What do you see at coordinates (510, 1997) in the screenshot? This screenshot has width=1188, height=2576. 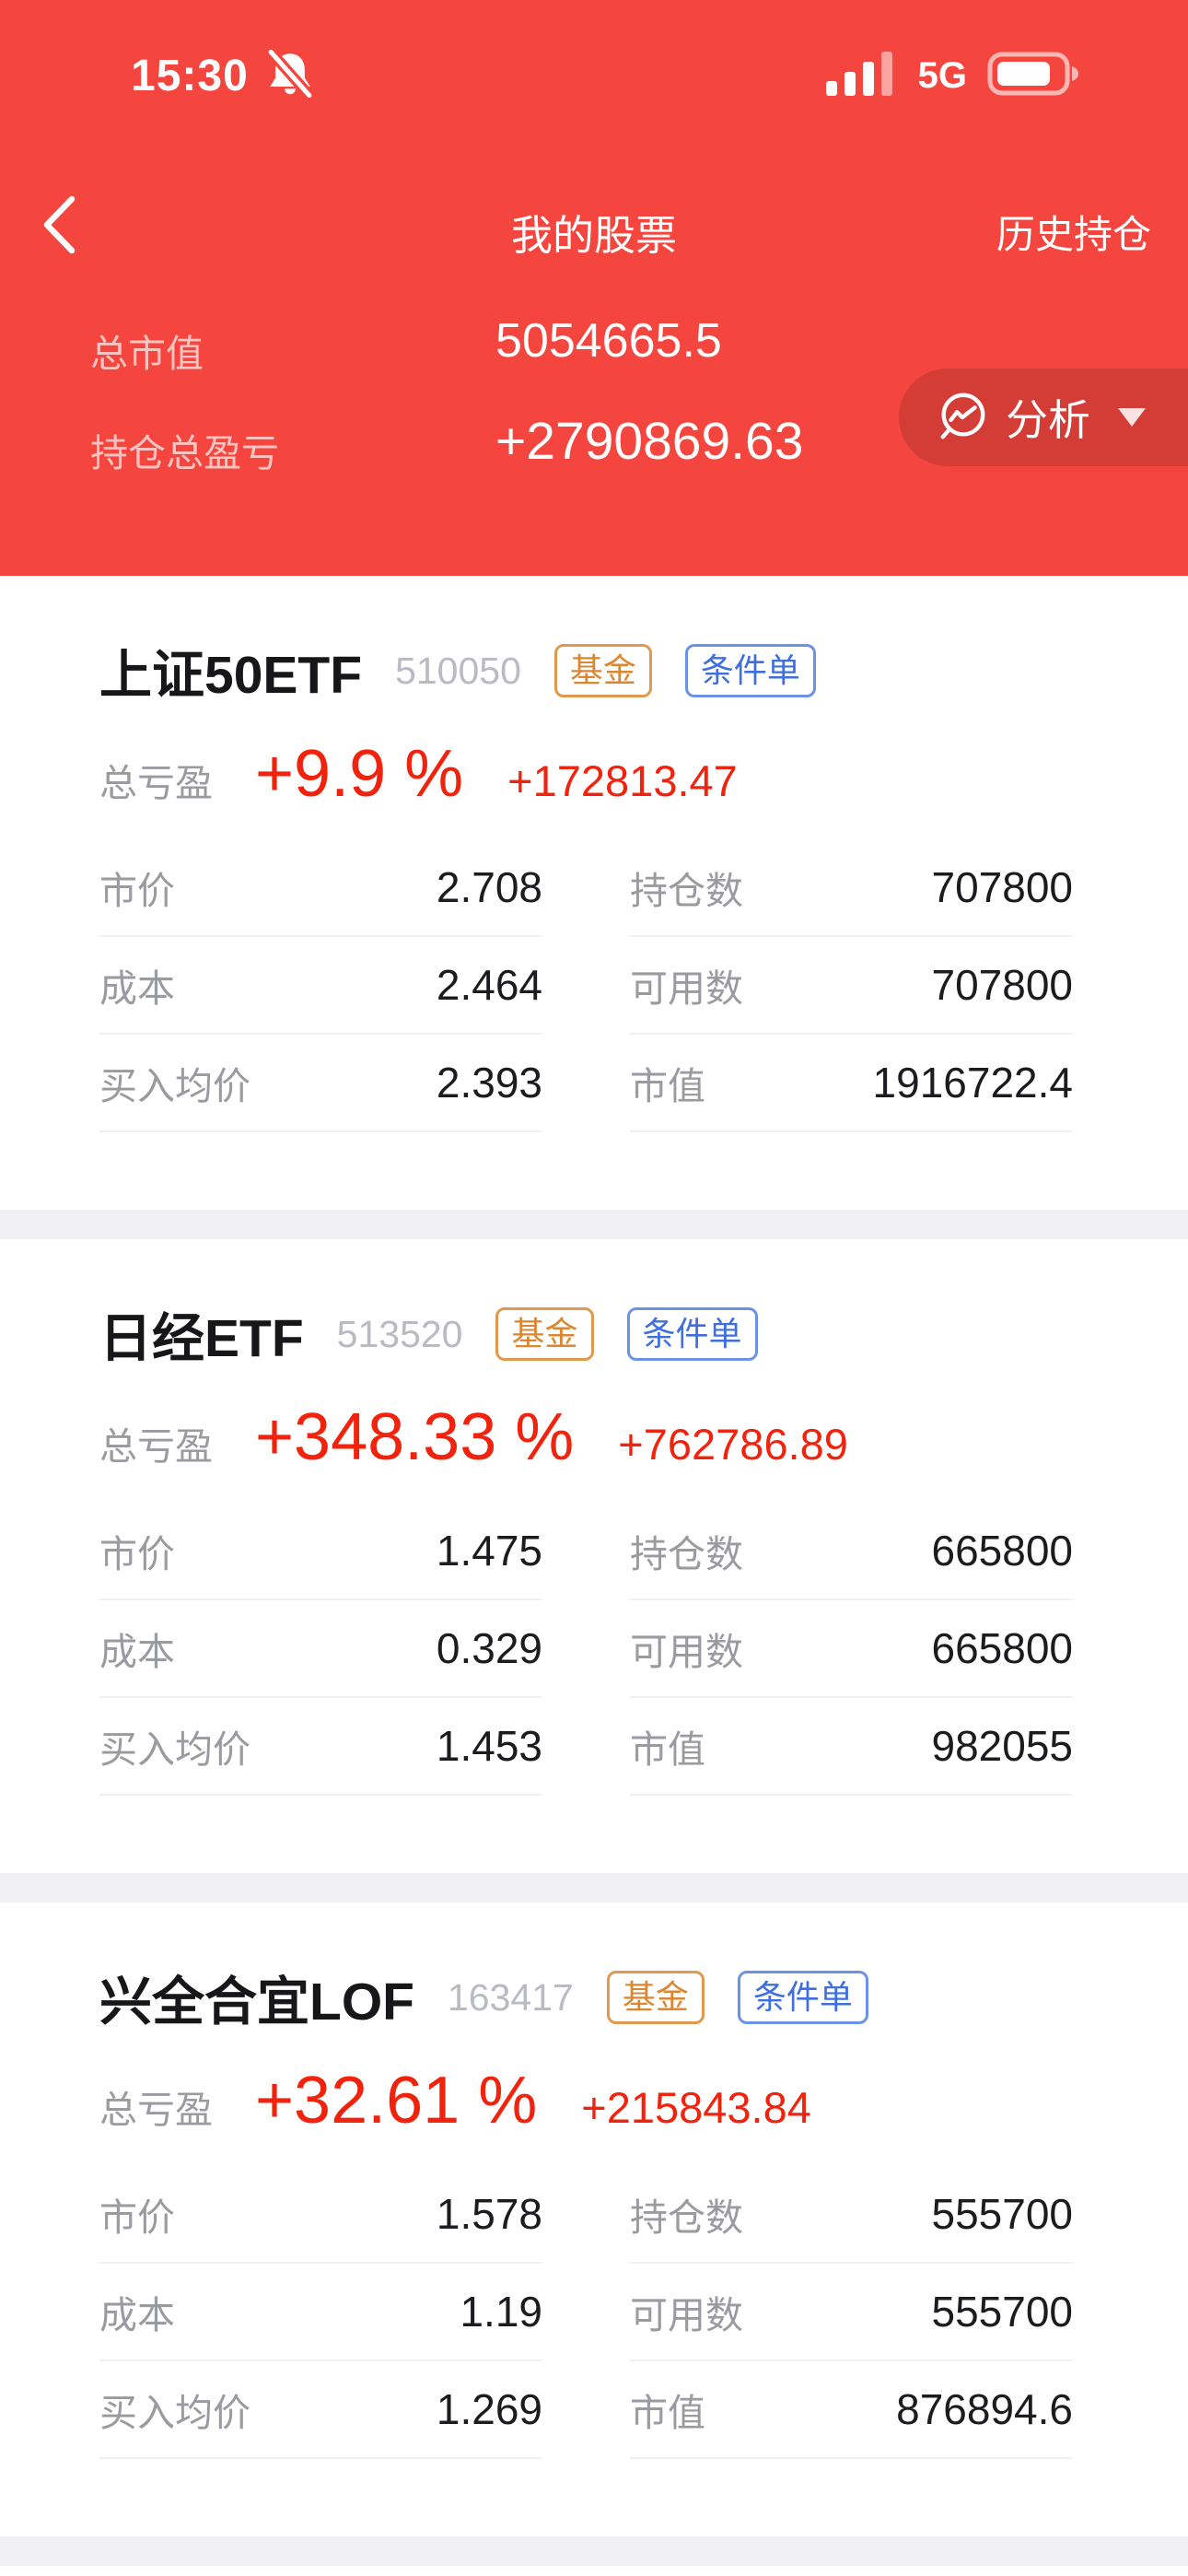 I see `stock-code: 163417` at bounding box center [510, 1997].